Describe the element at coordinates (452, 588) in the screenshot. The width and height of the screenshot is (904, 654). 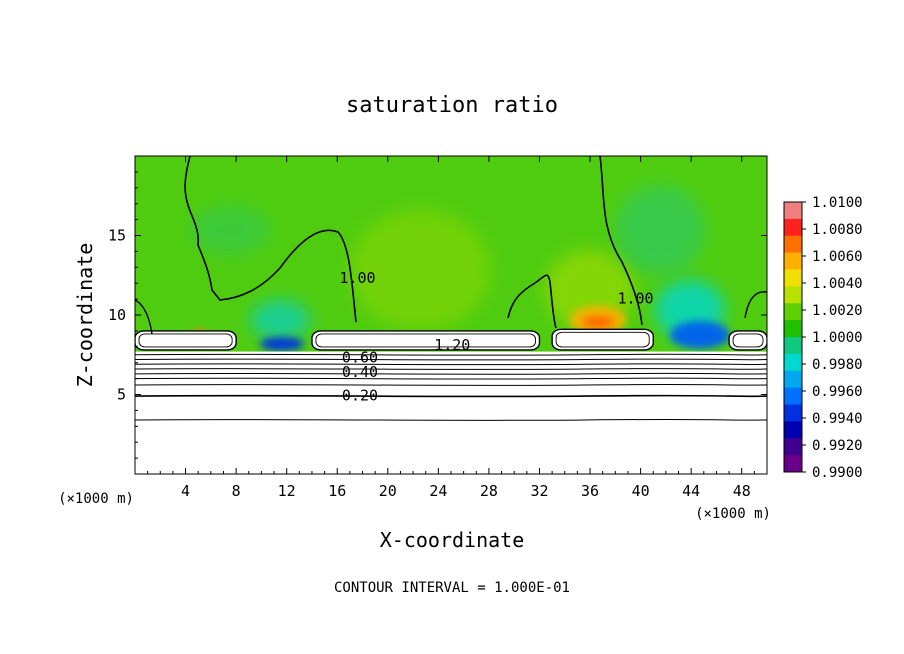
I see `contour-interval-note: CONTOUR INTERVAL = 1.000E-01` at that location.